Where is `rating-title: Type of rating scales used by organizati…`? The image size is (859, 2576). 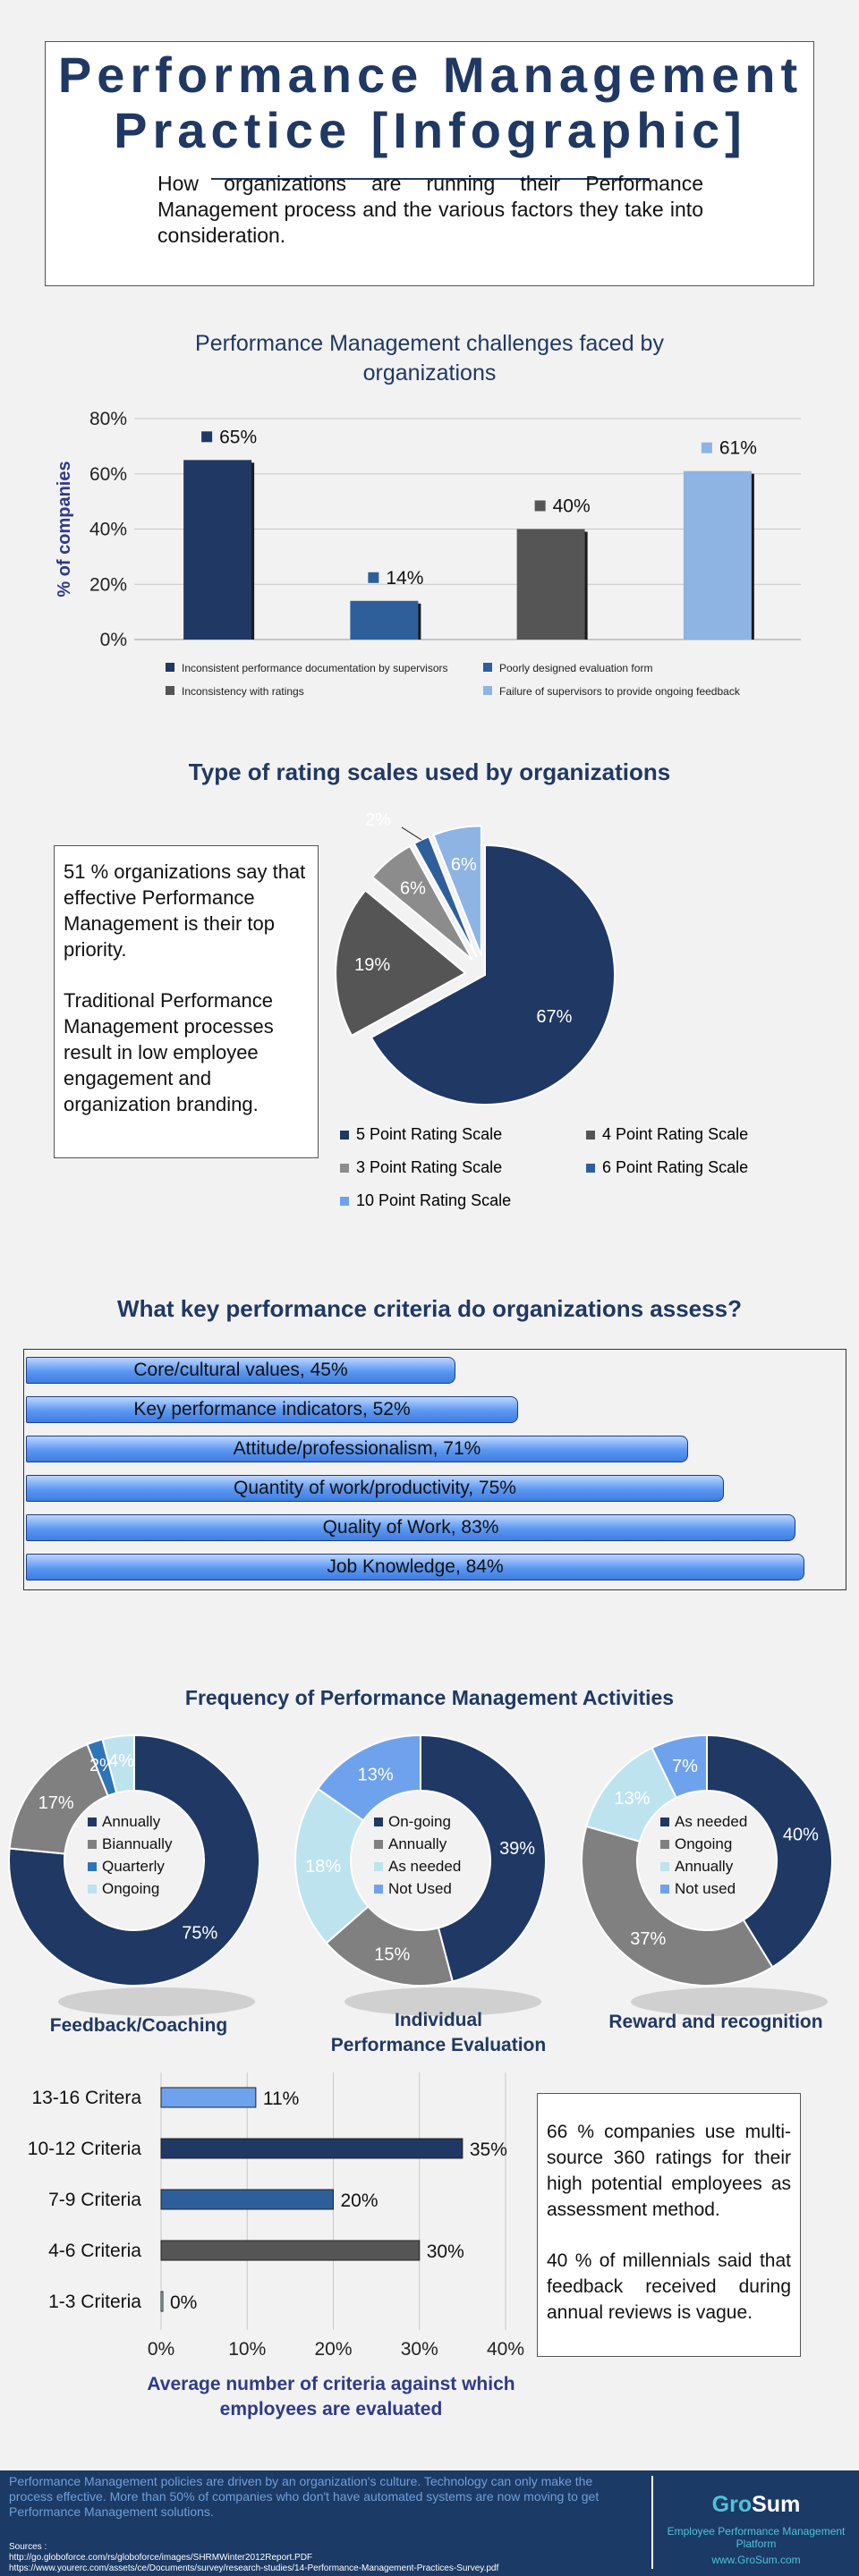
rating-title: Type of rating scales used by organizati… is located at coordinates (429, 771).